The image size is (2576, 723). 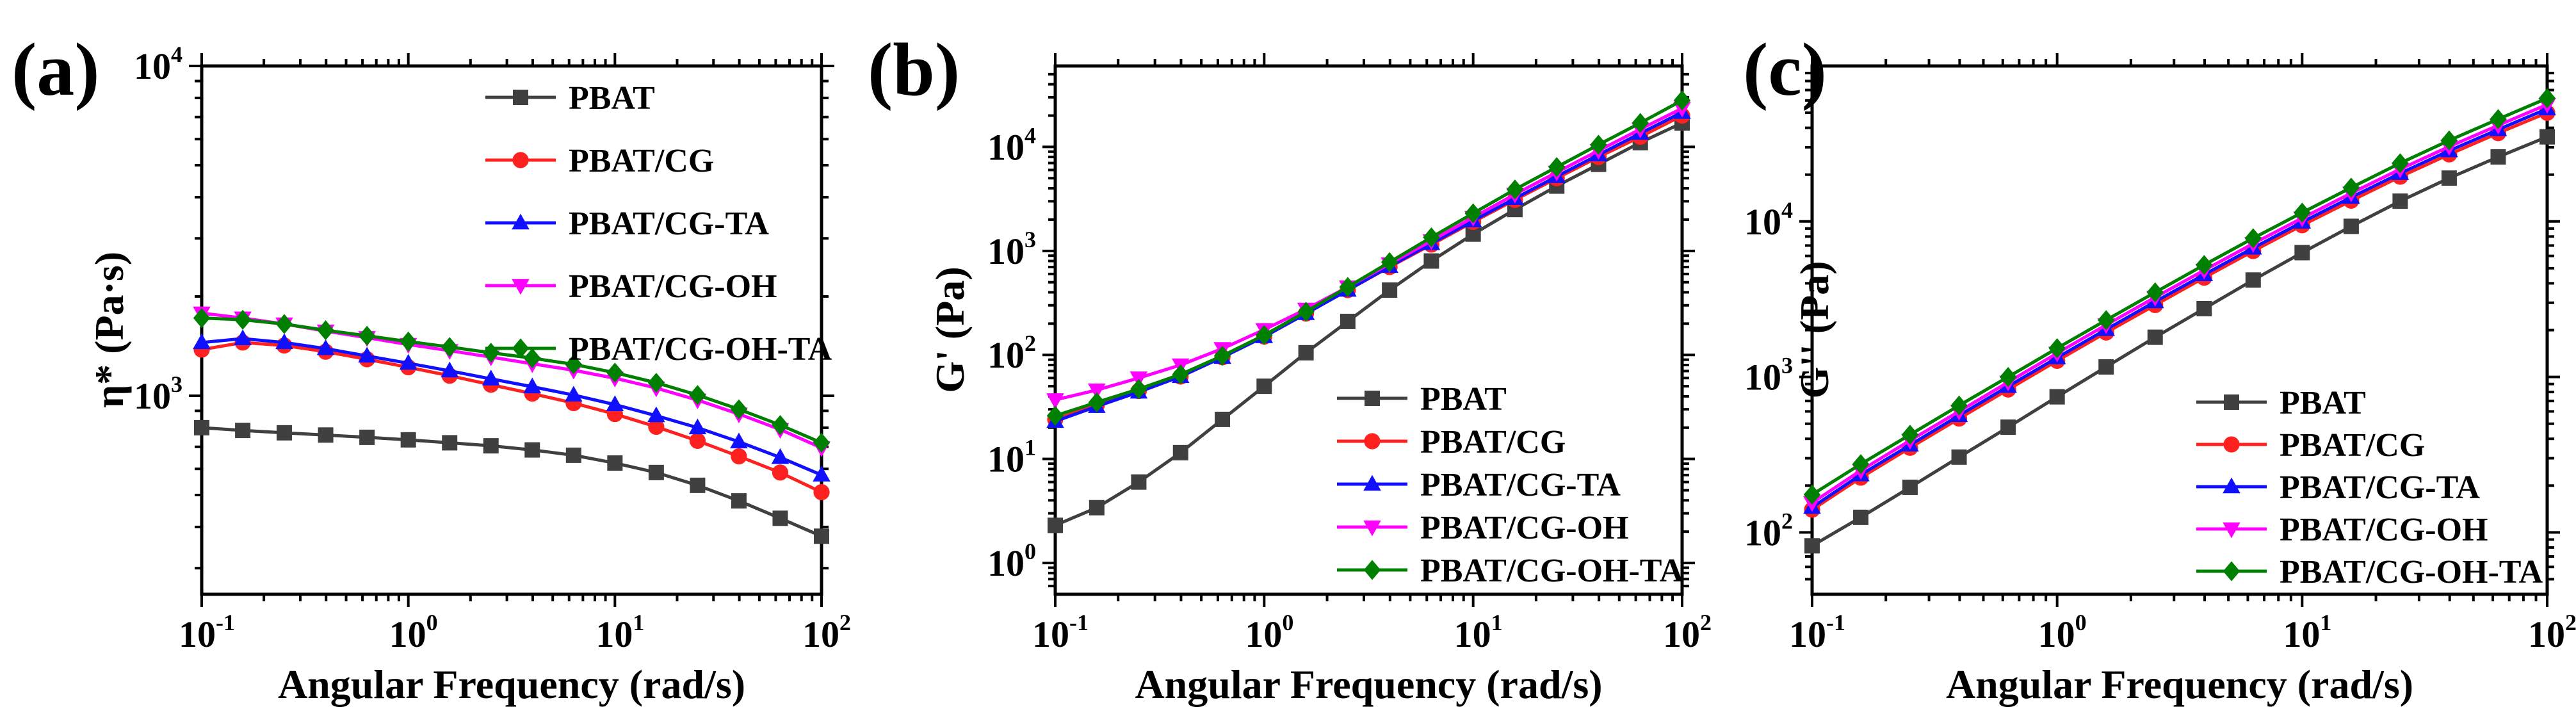 I want to click on legend-label: PBAT/CG-OH, so click(x=2384, y=530).